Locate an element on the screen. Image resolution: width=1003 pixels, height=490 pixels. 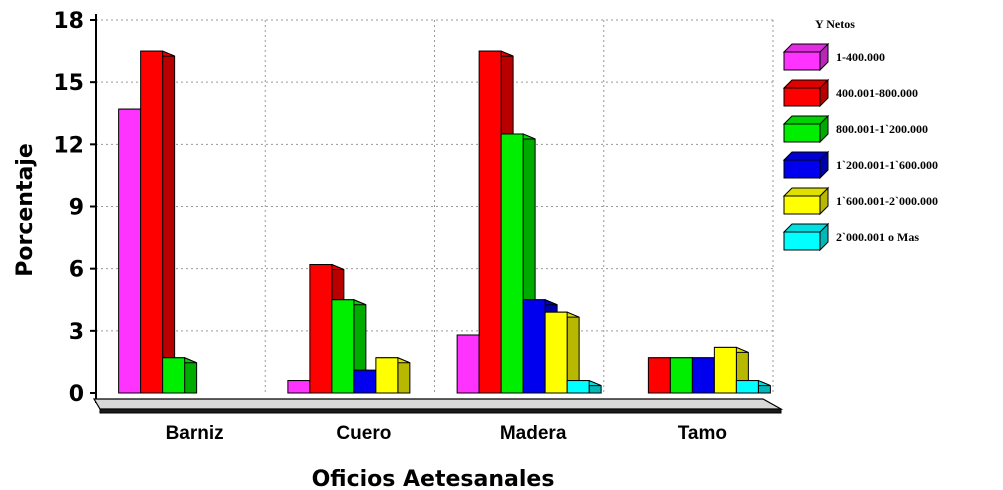
legend-label: 1-400.000 is located at coordinates (860, 57).